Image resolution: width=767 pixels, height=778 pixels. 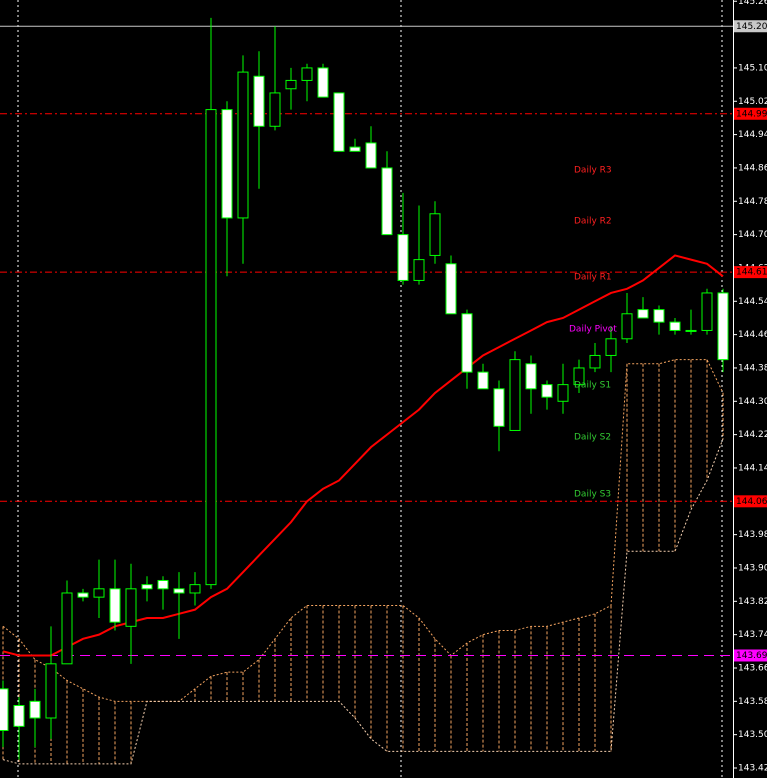 I want to click on y-tick-label: 143.82, so click(x=752, y=602).